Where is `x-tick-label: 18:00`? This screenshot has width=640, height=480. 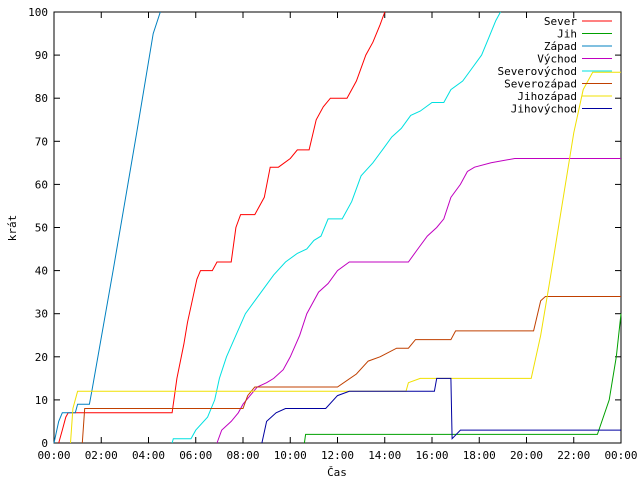 x-tick-label: 18:00 is located at coordinates (479, 455).